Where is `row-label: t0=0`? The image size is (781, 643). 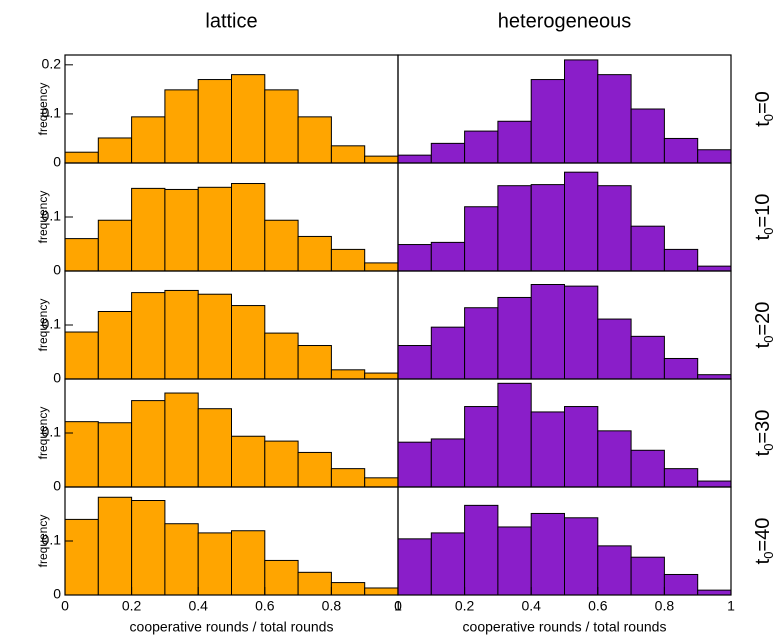
row-label: t0=0 is located at coordinates (764, 109).